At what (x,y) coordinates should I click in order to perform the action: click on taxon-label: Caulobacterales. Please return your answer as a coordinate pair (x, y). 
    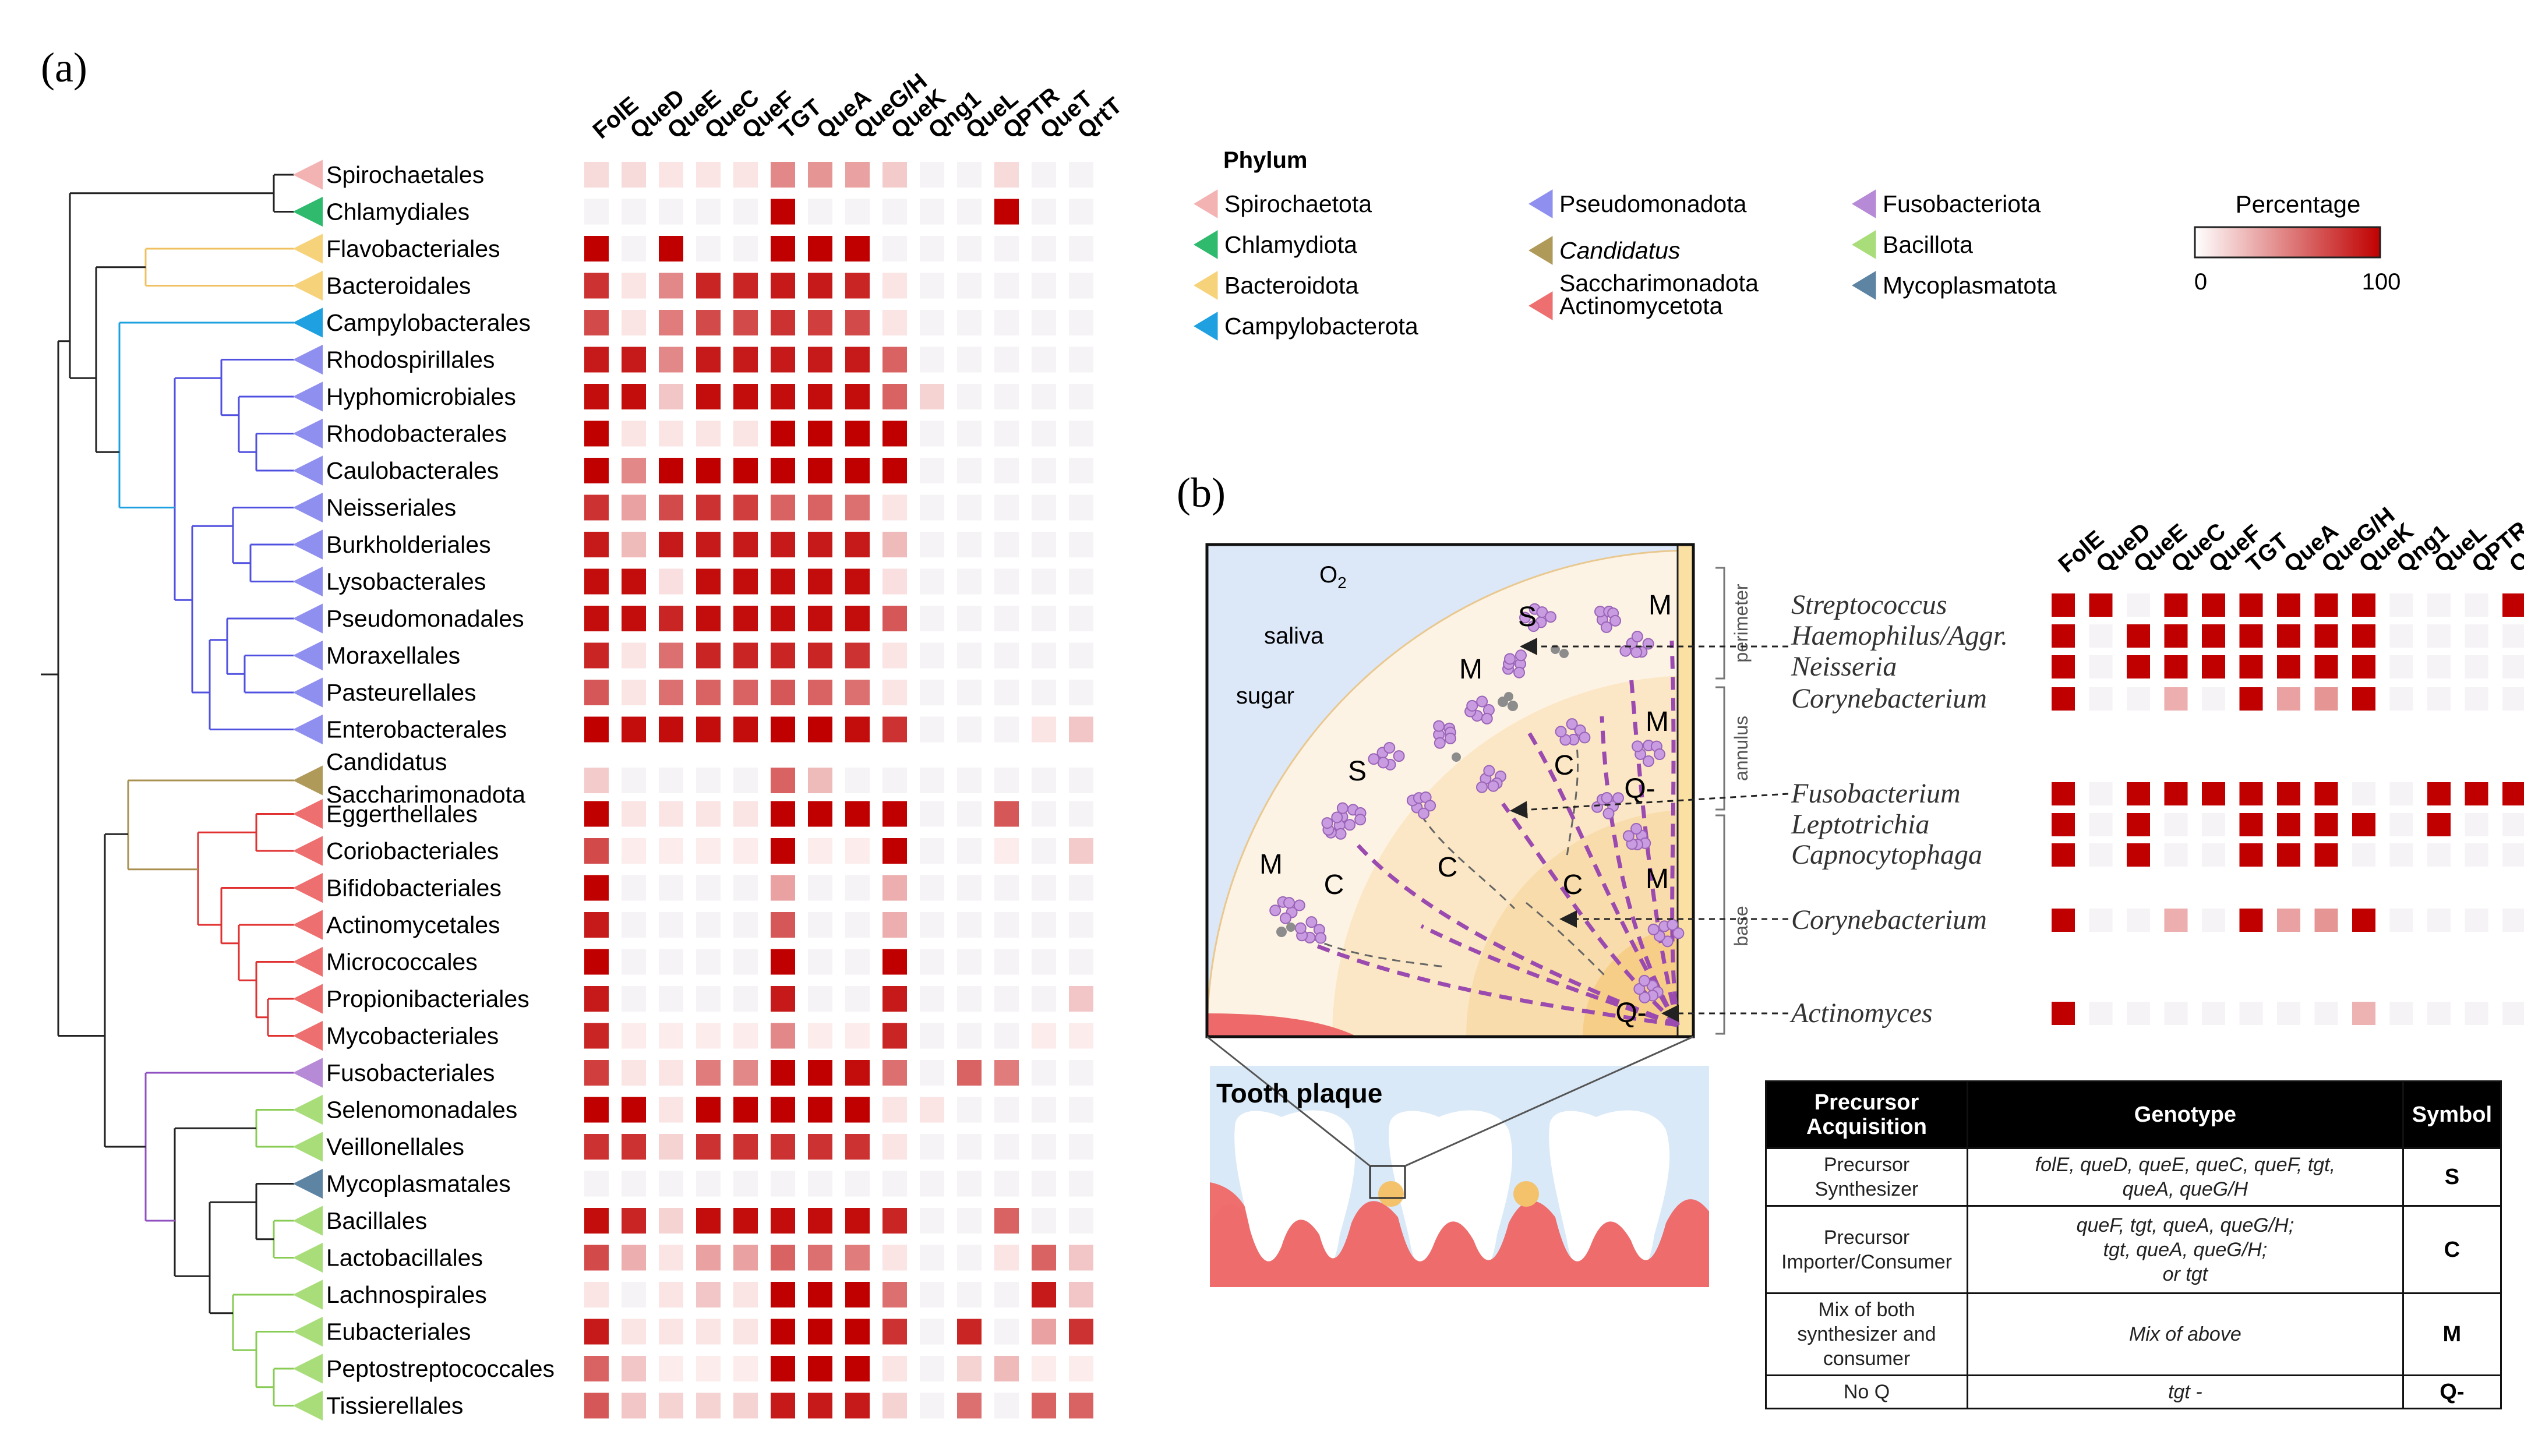
    Looking at the image, I should click on (412, 470).